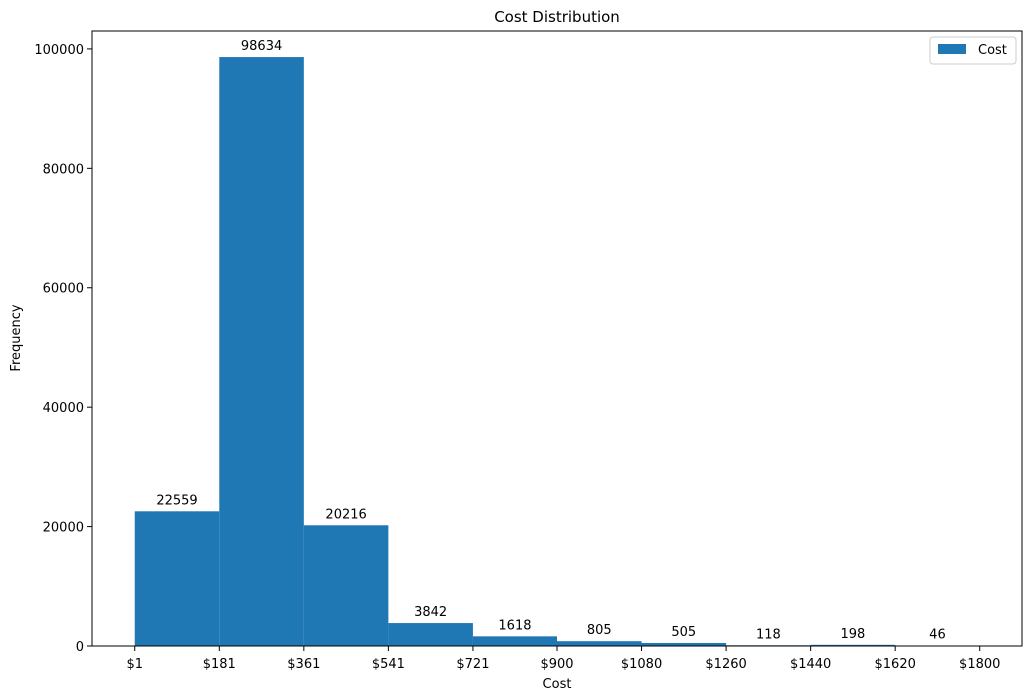  I want to click on x-tick-label-1: $181, so click(219, 664).